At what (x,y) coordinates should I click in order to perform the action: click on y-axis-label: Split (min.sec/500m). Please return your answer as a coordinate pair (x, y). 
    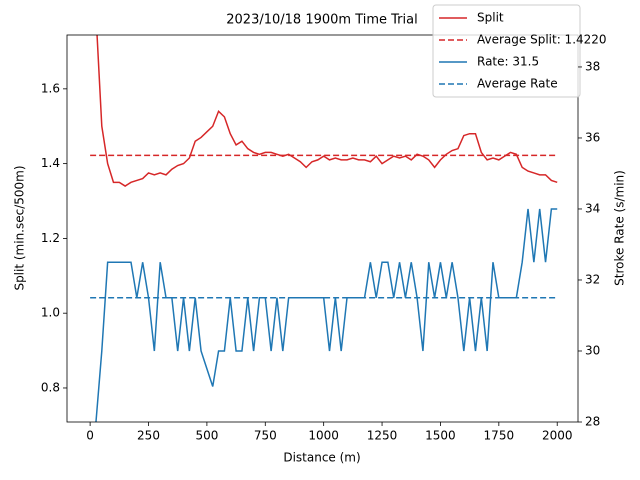
    Looking at the image, I should click on (20, 227).